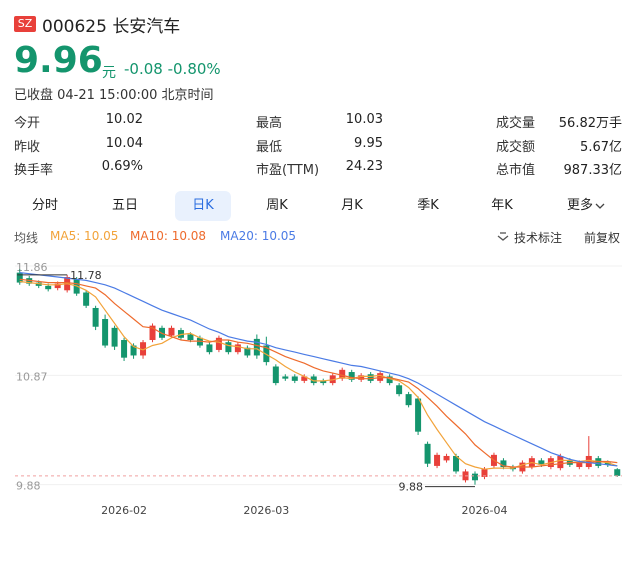  What do you see at coordinates (364, 166) in the screenshot?
I see `stat-value: 24.23` at bounding box center [364, 166].